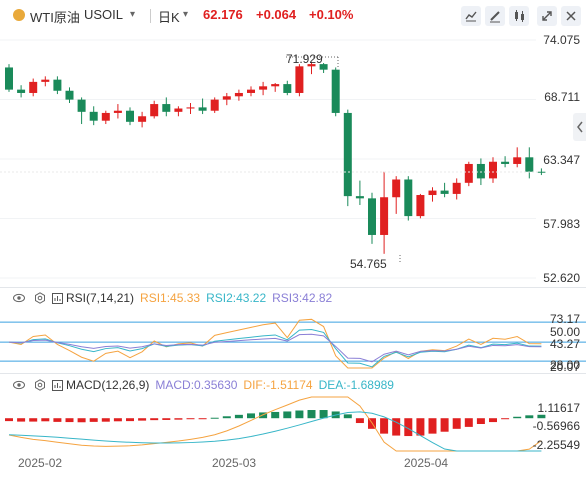 The image size is (586, 477). I want to click on macd-axis-label: 1.11617, so click(559, 408).